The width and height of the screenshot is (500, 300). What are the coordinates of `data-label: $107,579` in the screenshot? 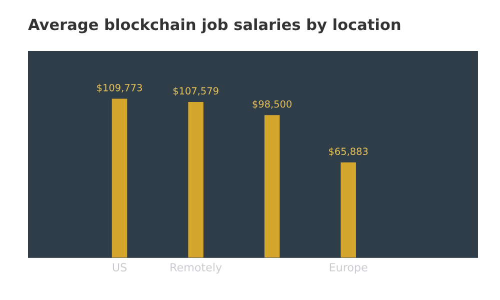 It's located at (195, 91).